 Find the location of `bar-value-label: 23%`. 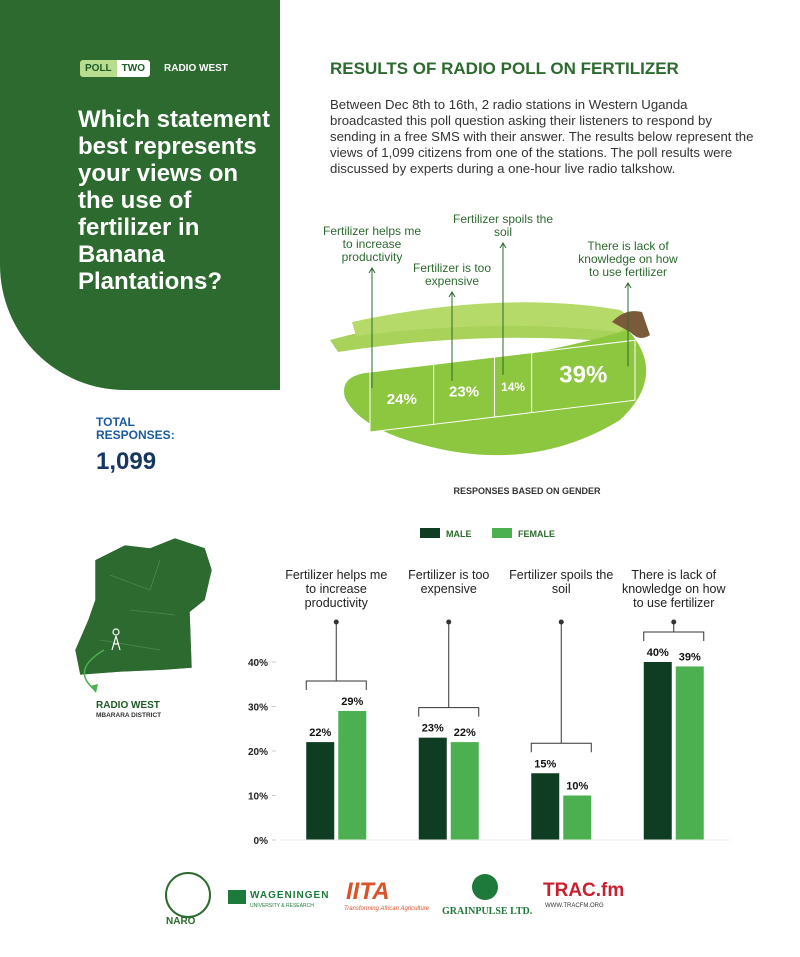

bar-value-label: 23% is located at coordinates (433, 729).